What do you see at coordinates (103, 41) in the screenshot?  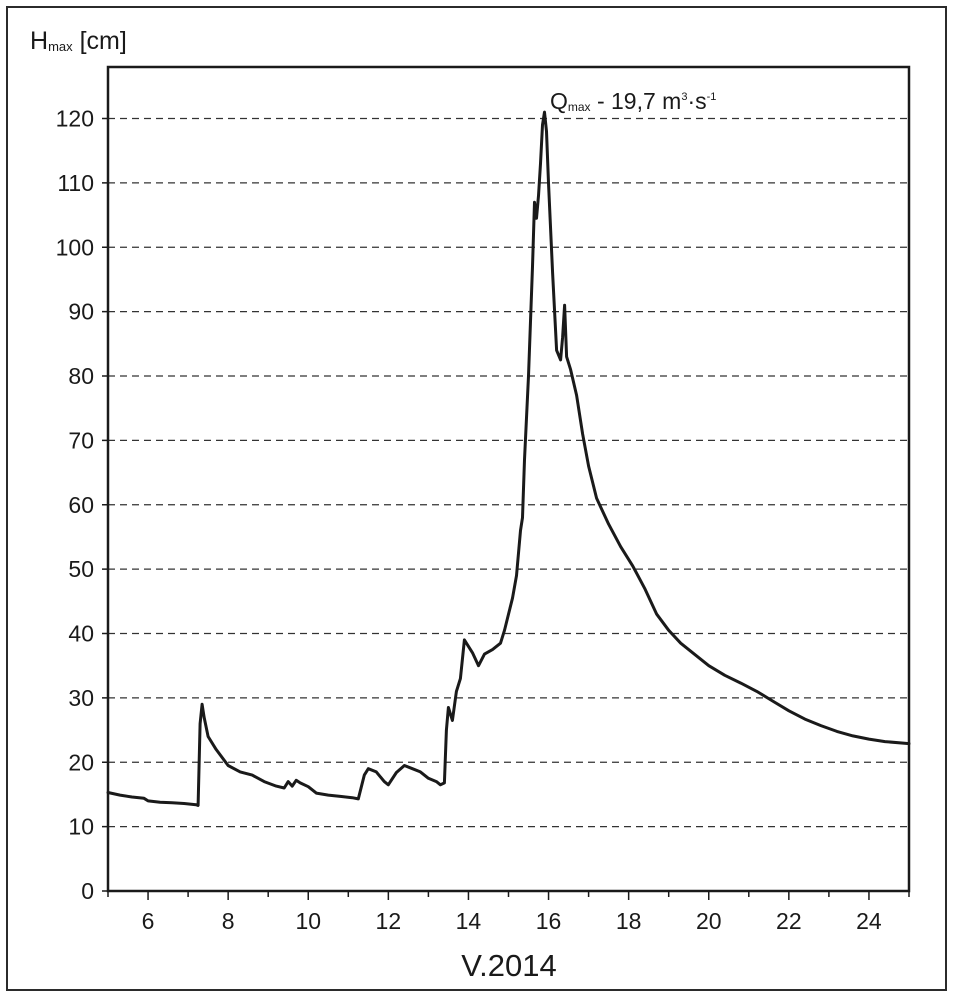 I see `y-axis-label-unit: [cm]` at bounding box center [103, 41].